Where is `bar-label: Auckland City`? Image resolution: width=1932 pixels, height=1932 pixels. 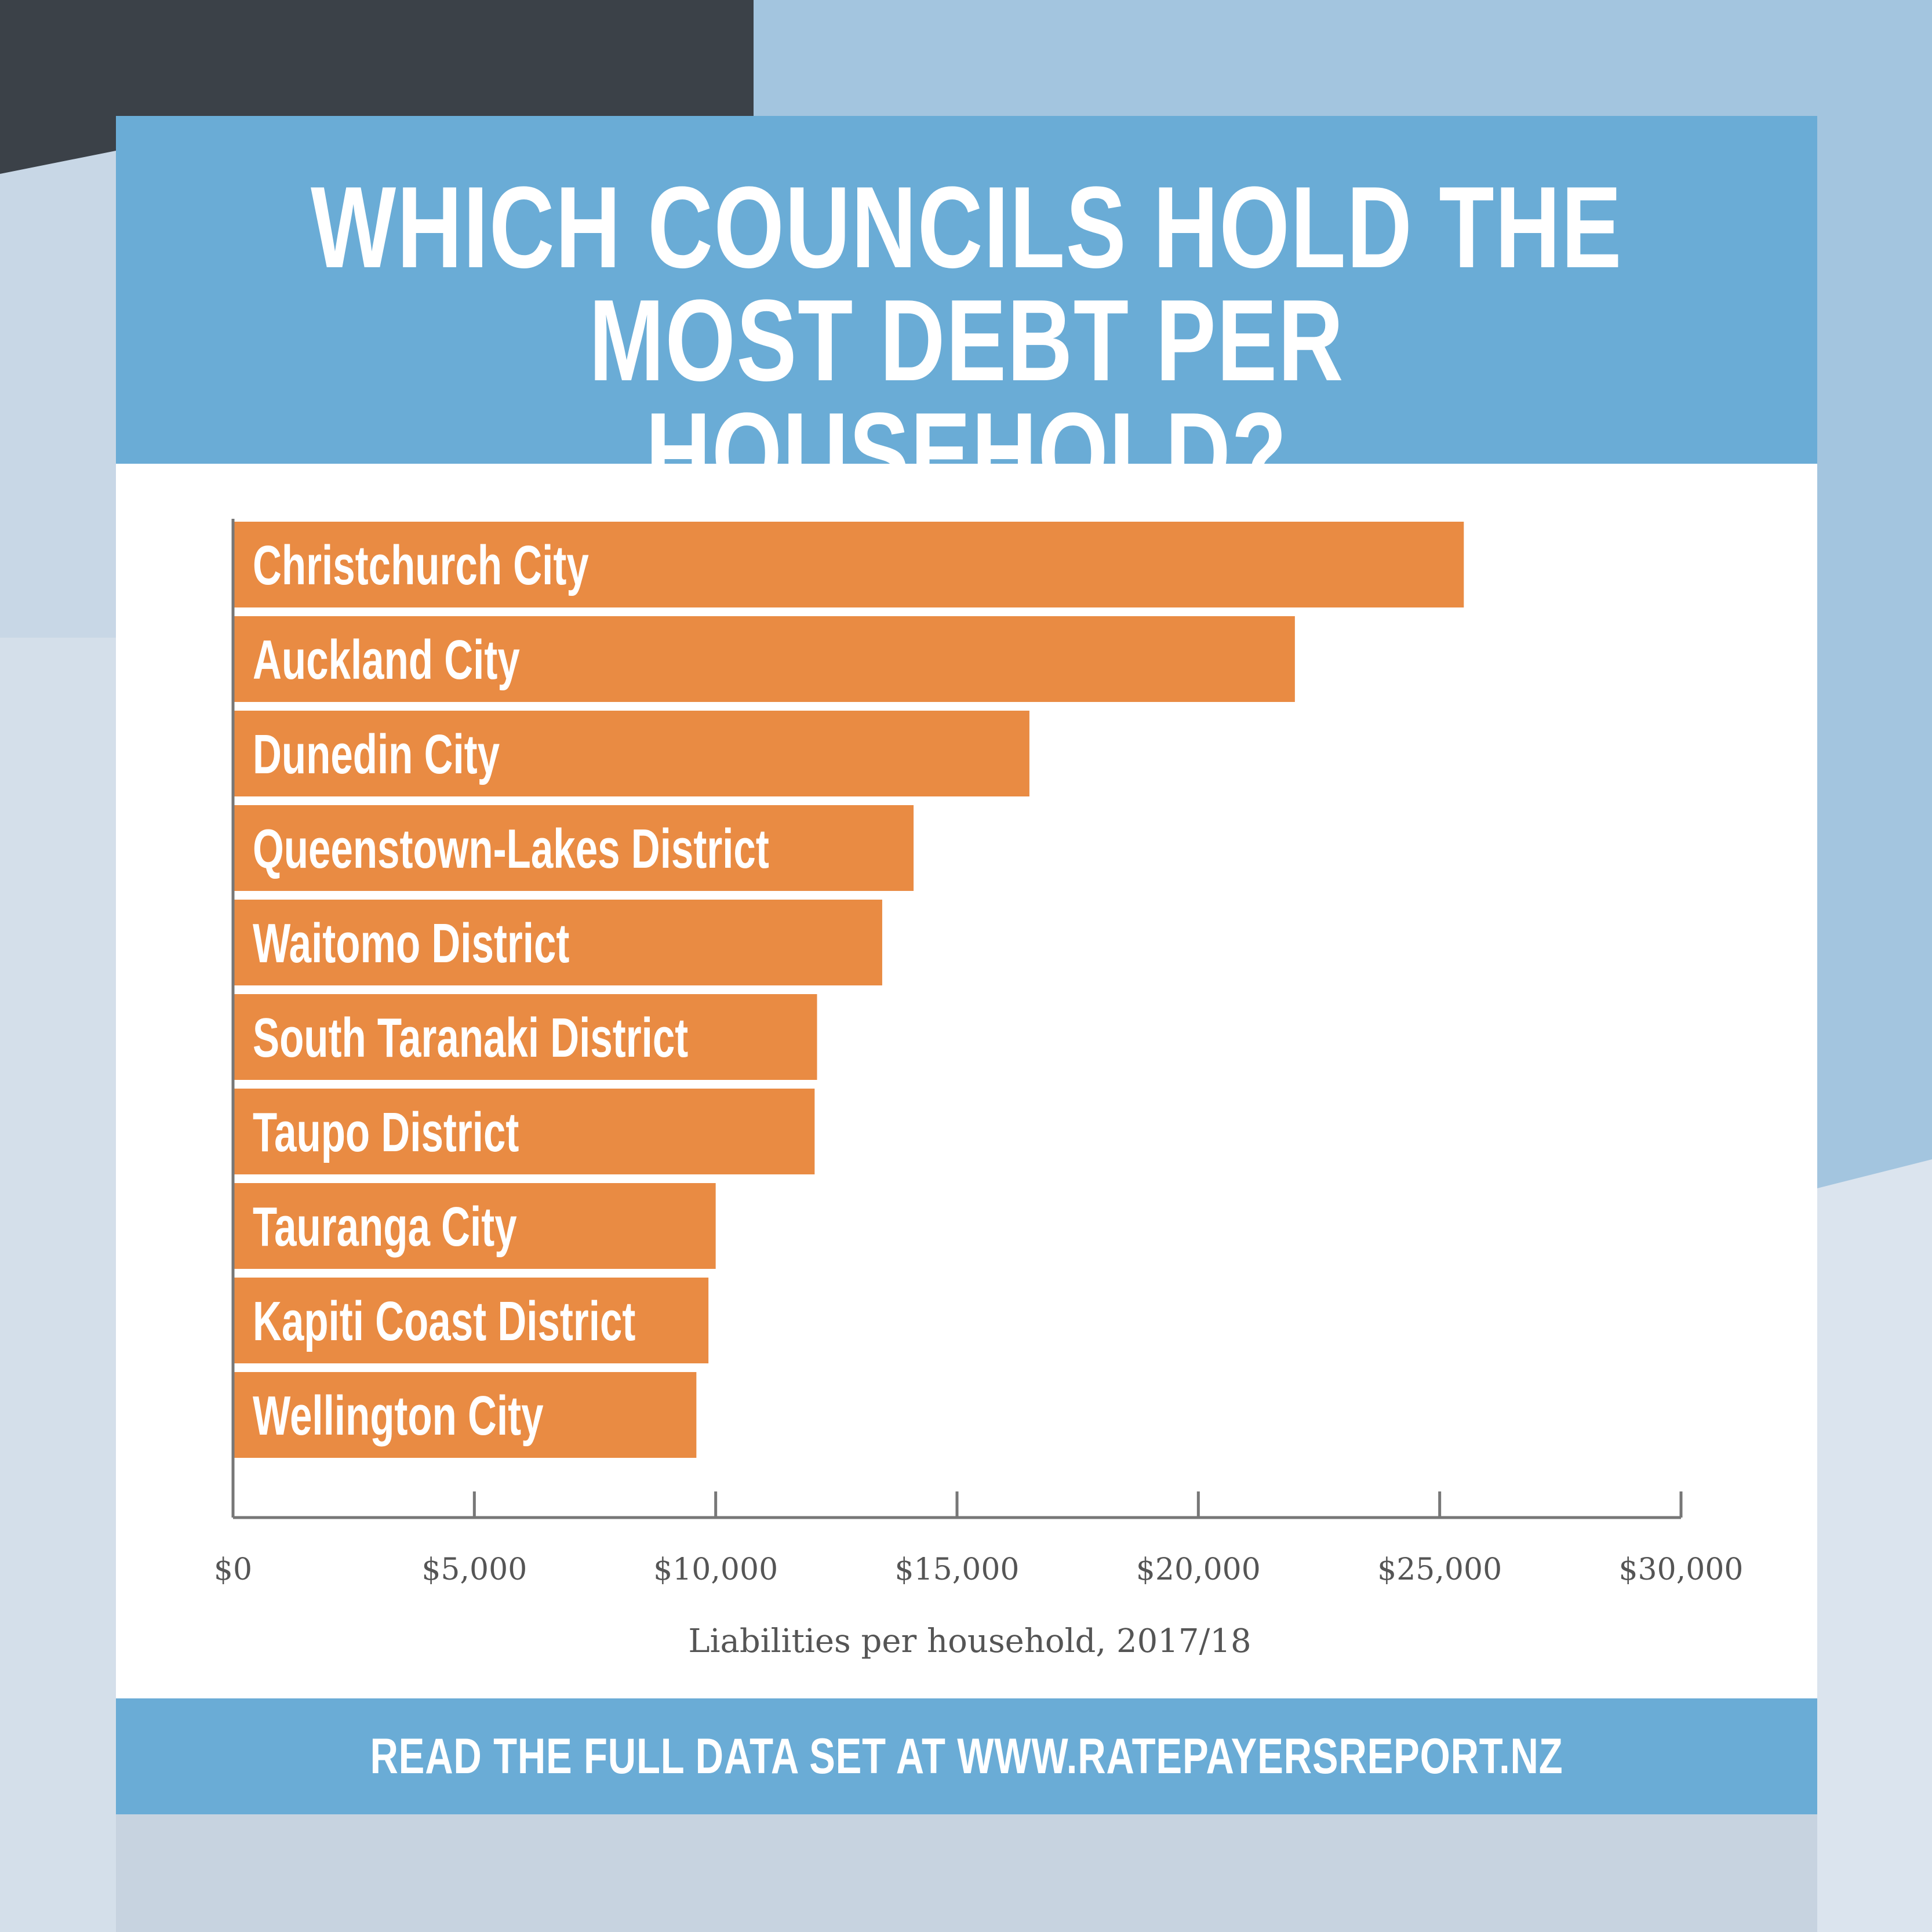 bar-label: Auckland City is located at coordinates (386, 659).